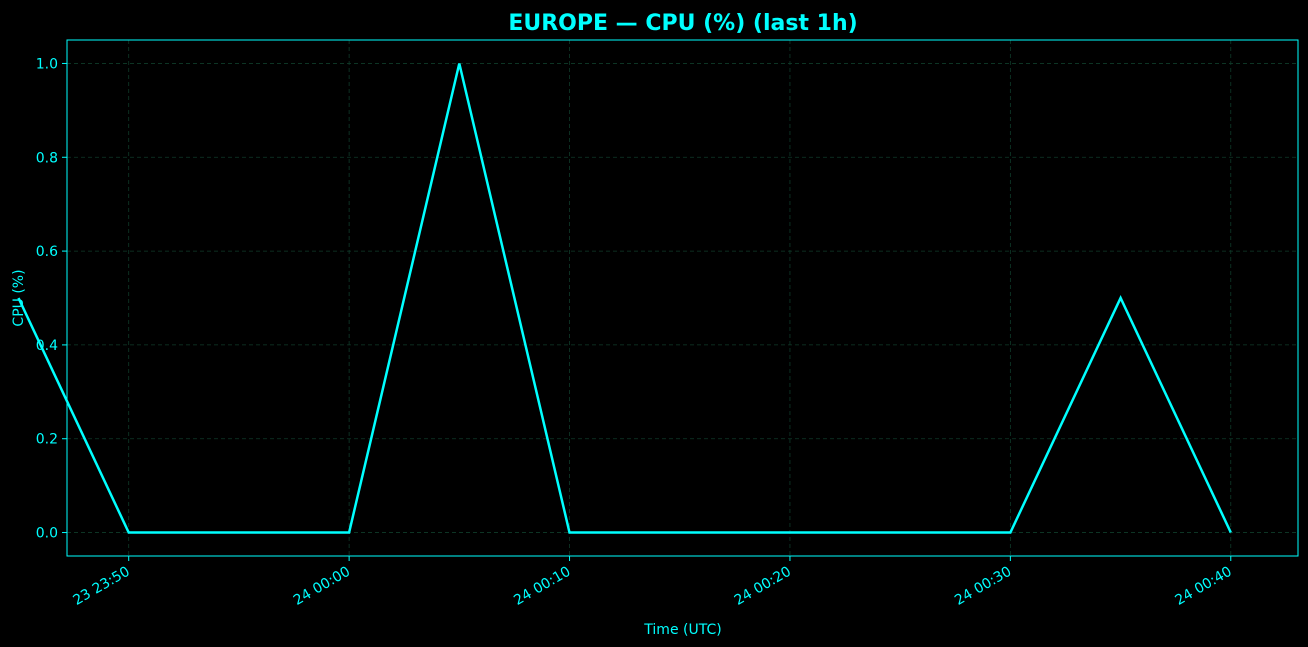 This screenshot has width=1308, height=647. What do you see at coordinates (47, 158) in the screenshot?
I see `y-tick-label: 0.8` at bounding box center [47, 158].